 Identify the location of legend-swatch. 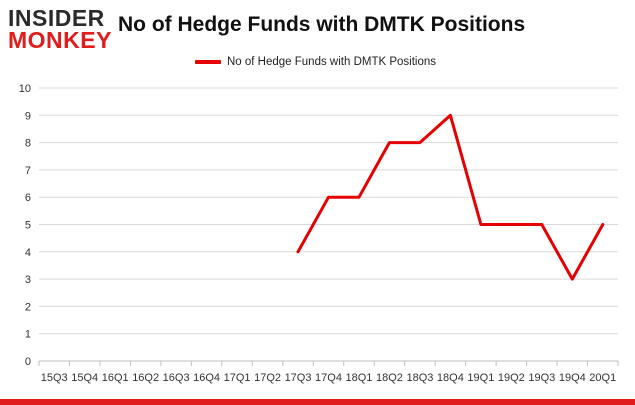
(208, 62).